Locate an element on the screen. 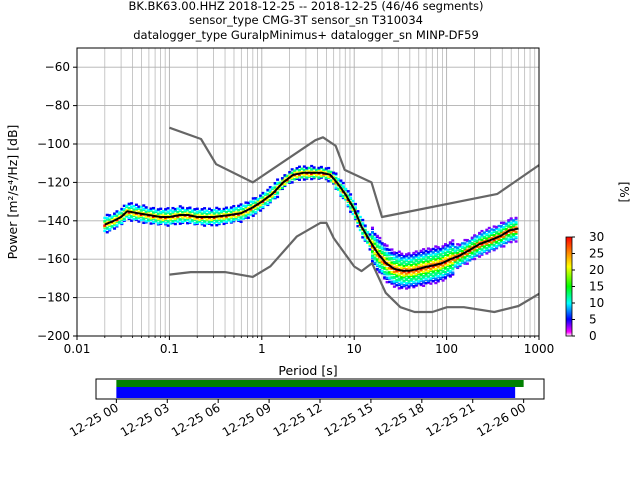 This screenshot has height=480, width=640. colorbar-tick-label: 15 is located at coordinates (596, 287).